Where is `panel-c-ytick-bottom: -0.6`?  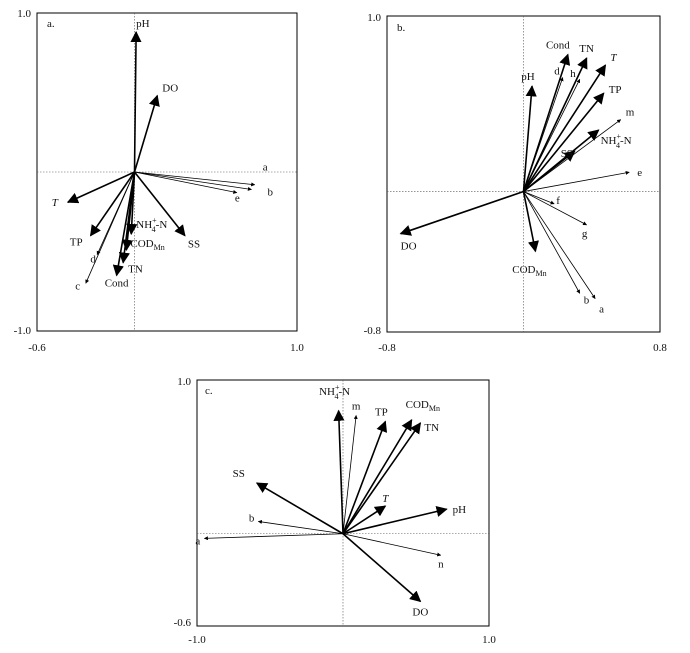 panel-c-ytick-bottom: -0.6 is located at coordinates (183, 623).